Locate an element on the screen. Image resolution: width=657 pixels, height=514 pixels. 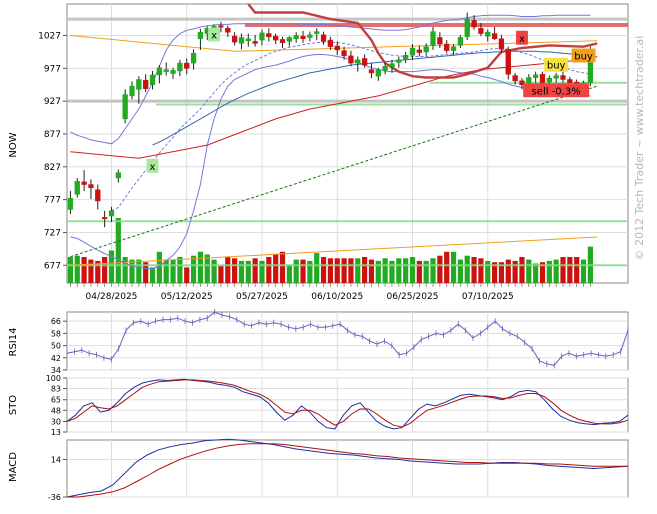
date-tick-label: 04/28/2025 is located at coordinates (112, 297).